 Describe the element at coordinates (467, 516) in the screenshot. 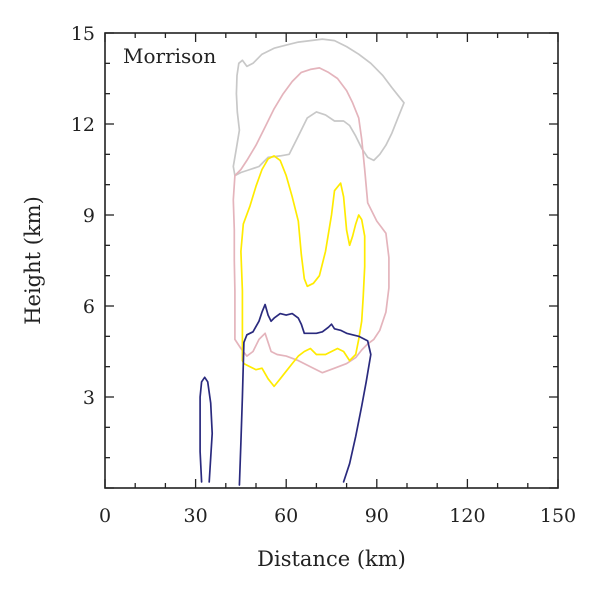

I see `x-tick-label: 120` at that location.